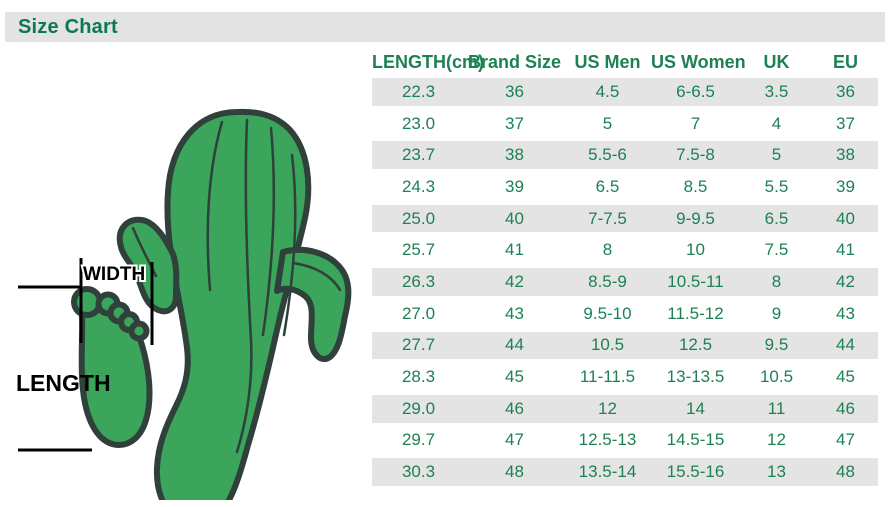  Describe the element at coordinates (445, 27) in the screenshot. I see `title-bar: Size Chart` at that location.